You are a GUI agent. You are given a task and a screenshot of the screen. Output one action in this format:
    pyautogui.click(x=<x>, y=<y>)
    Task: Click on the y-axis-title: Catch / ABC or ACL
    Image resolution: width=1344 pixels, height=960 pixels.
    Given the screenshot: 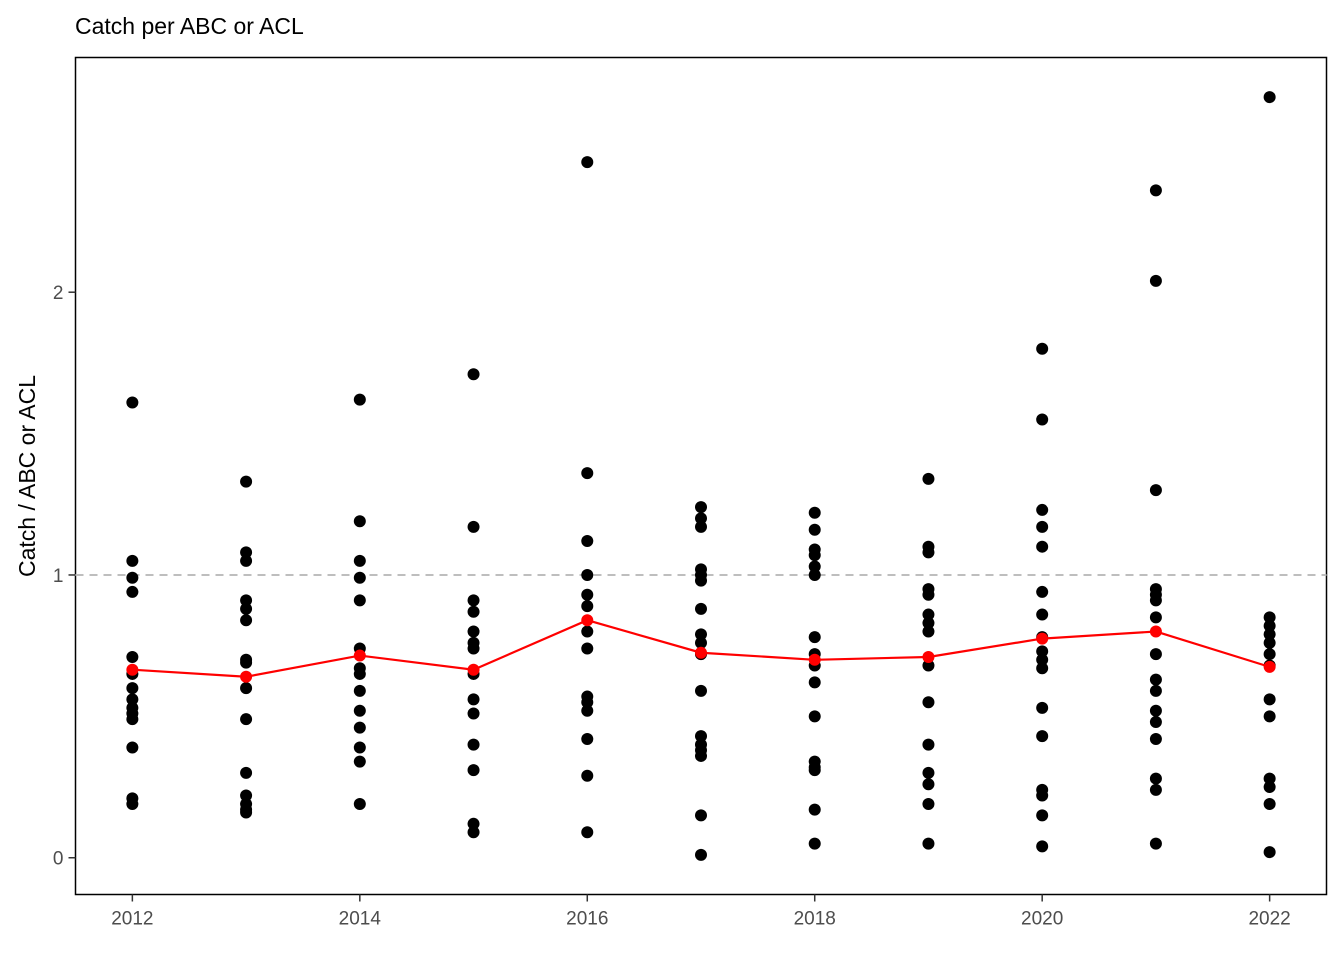 What is the action you would take?
    pyautogui.click(x=27, y=476)
    